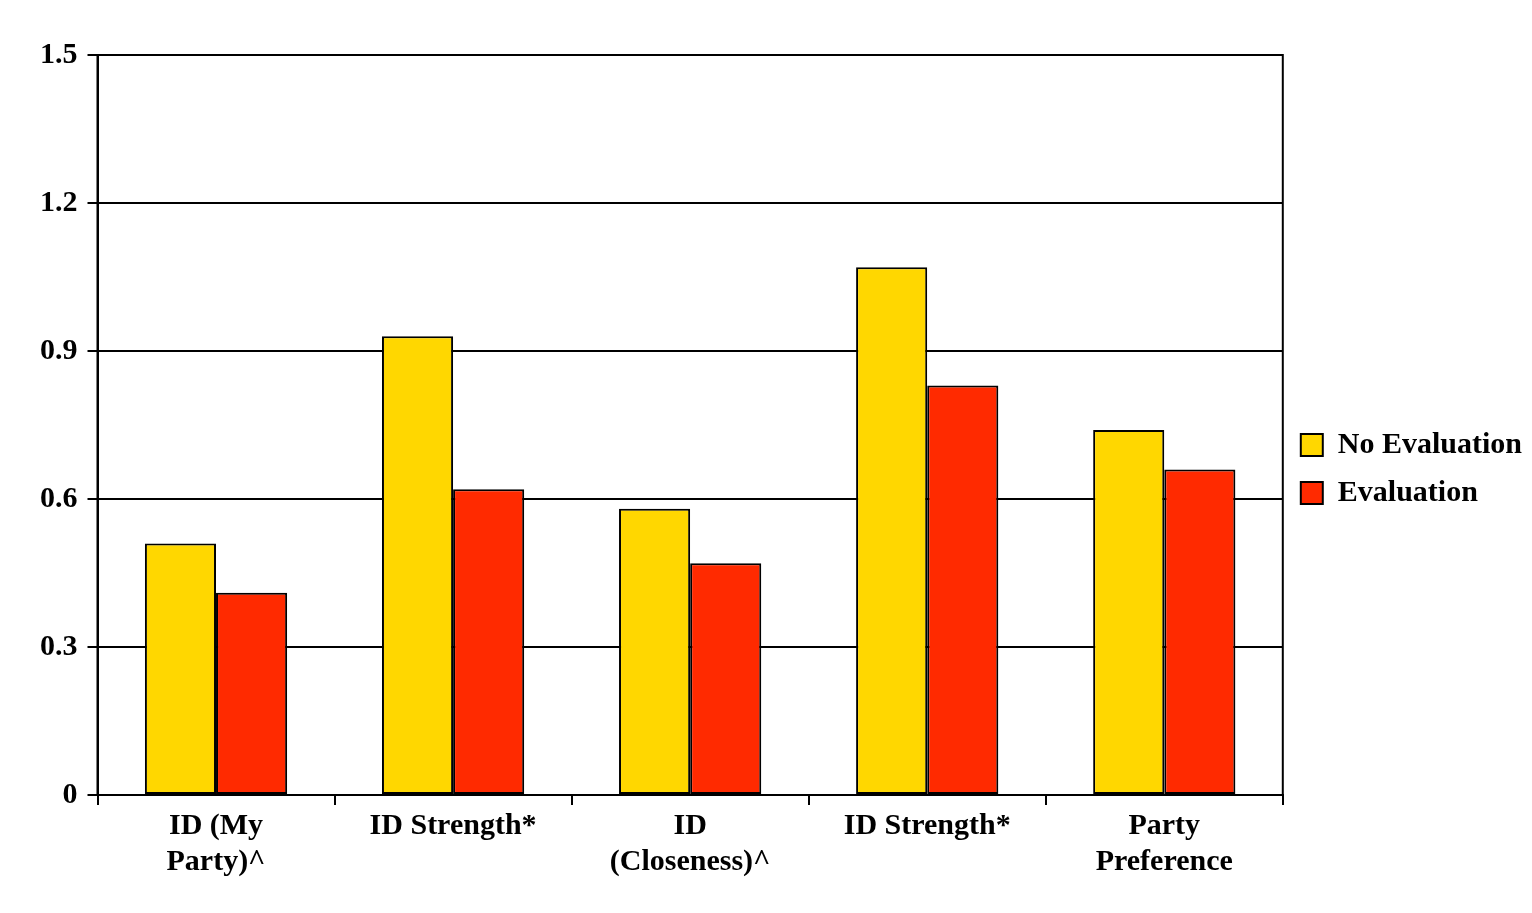  I want to click on y-tick-label: 1.5, so click(59, 52).